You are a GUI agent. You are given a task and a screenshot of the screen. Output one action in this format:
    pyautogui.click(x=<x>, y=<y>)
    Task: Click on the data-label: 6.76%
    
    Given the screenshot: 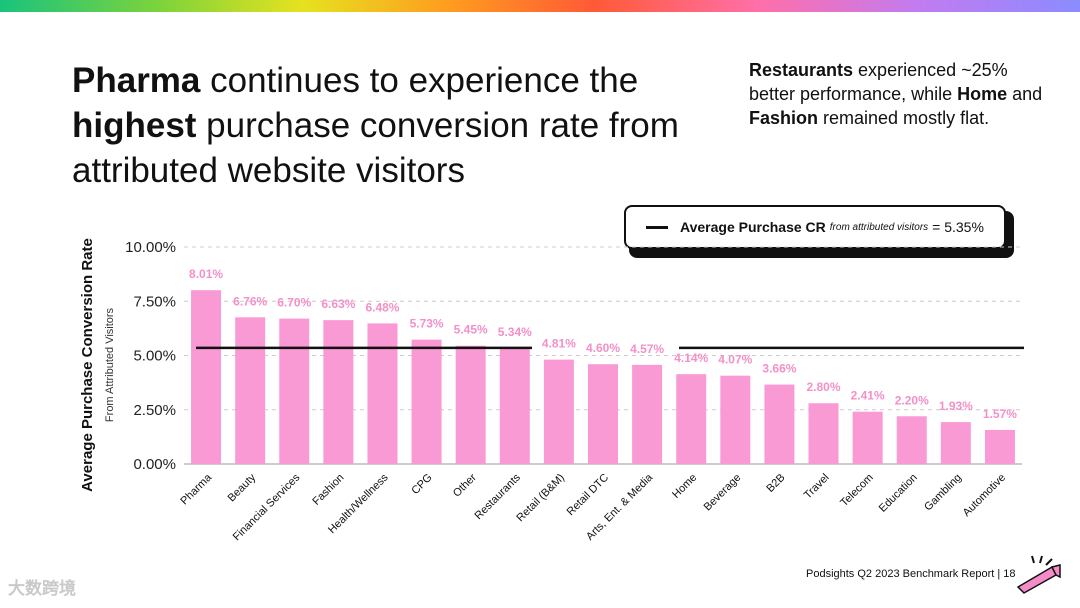 What is the action you would take?
    pyautogui.click(x=250, y=301)
    